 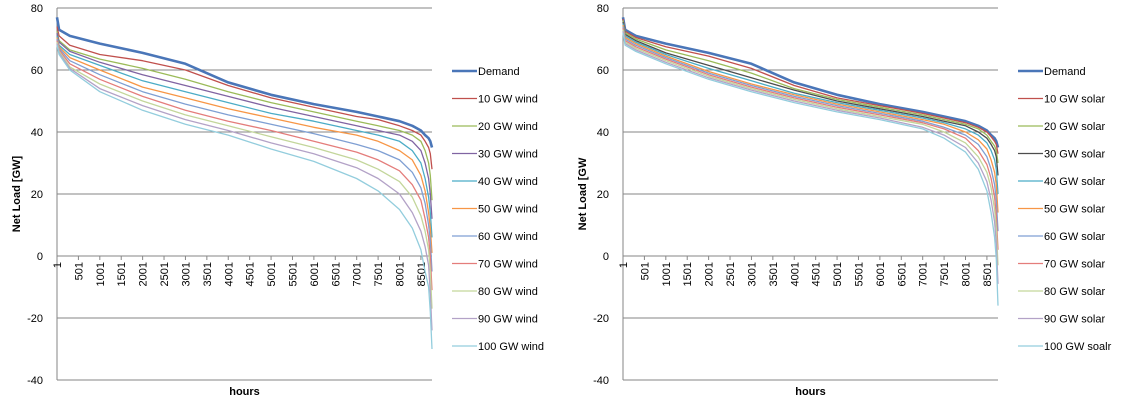 I want to click on series-line-10-gw-wind, so click(x=244, y=98).